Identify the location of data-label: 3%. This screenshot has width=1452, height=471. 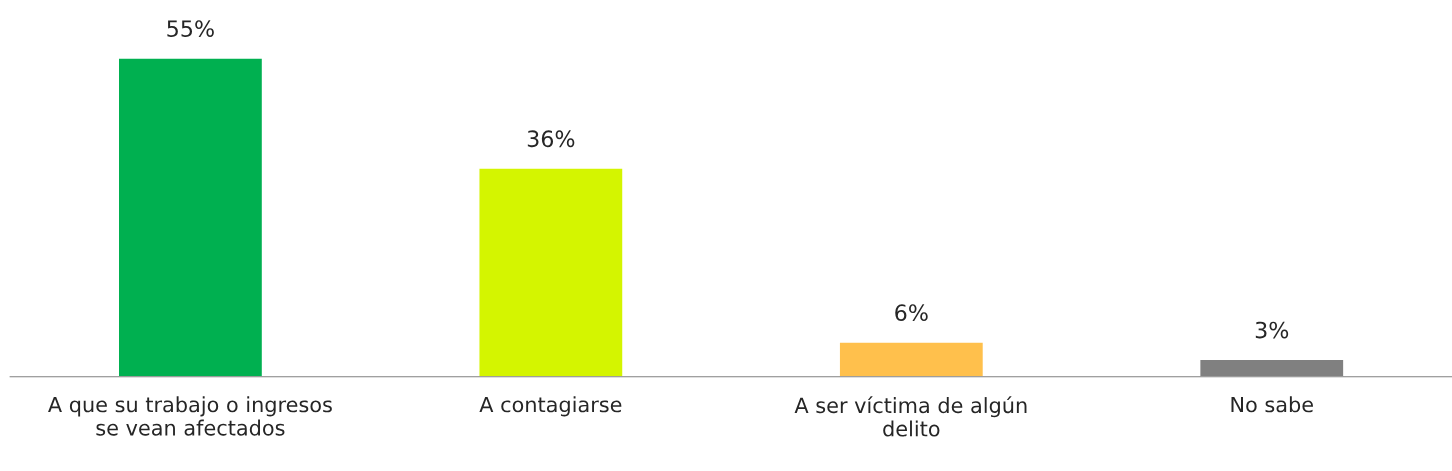
(1272, 330).